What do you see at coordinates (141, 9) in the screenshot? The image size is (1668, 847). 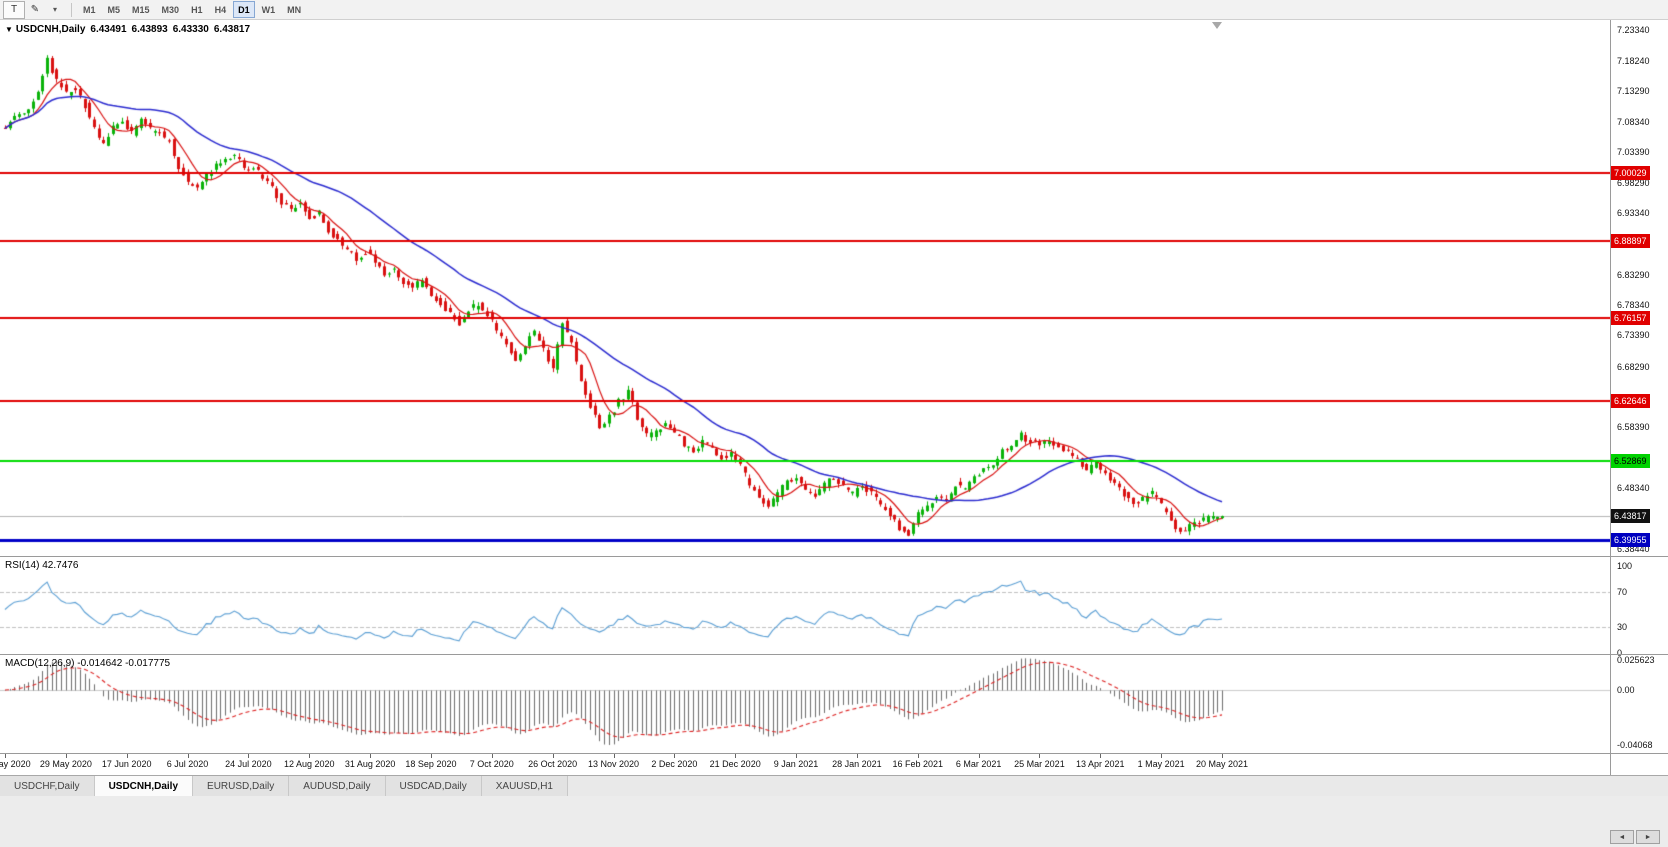 I see `timeframe-m15: M15` at bounding box center [141, 9].